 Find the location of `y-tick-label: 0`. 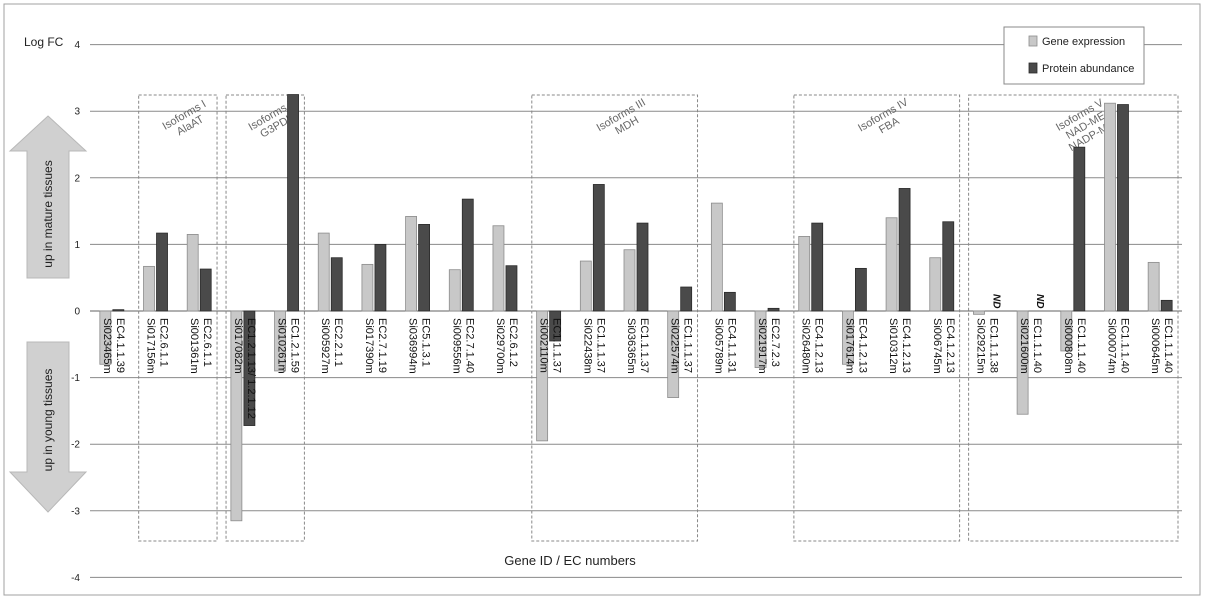

y-tick-label: 0 is located at coordinates (77, 312).